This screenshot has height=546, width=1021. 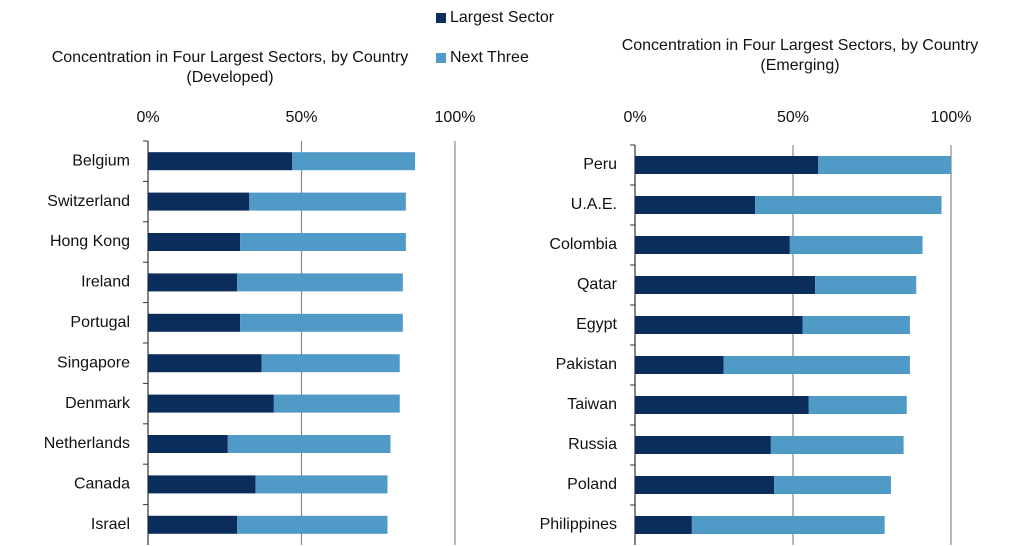 What do you see at coordinates (586, 364) in the screenshot?
I see `y-tick-label: Pakistan` at bounding box center [586, 364].